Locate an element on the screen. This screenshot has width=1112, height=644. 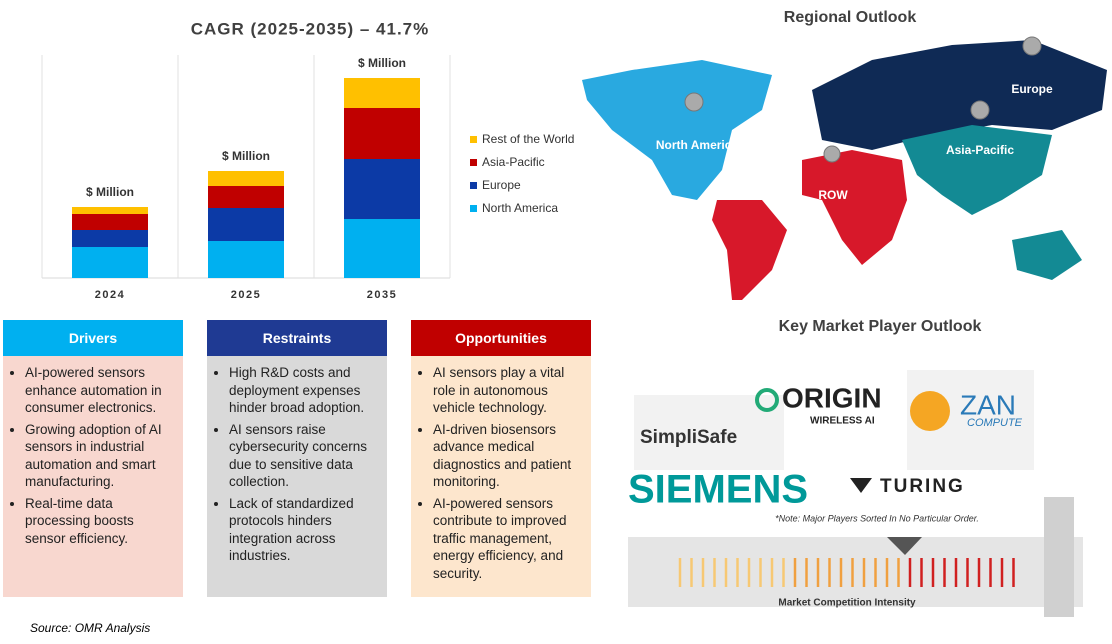
legend-label: Europe is located at coordinates (501, 185).